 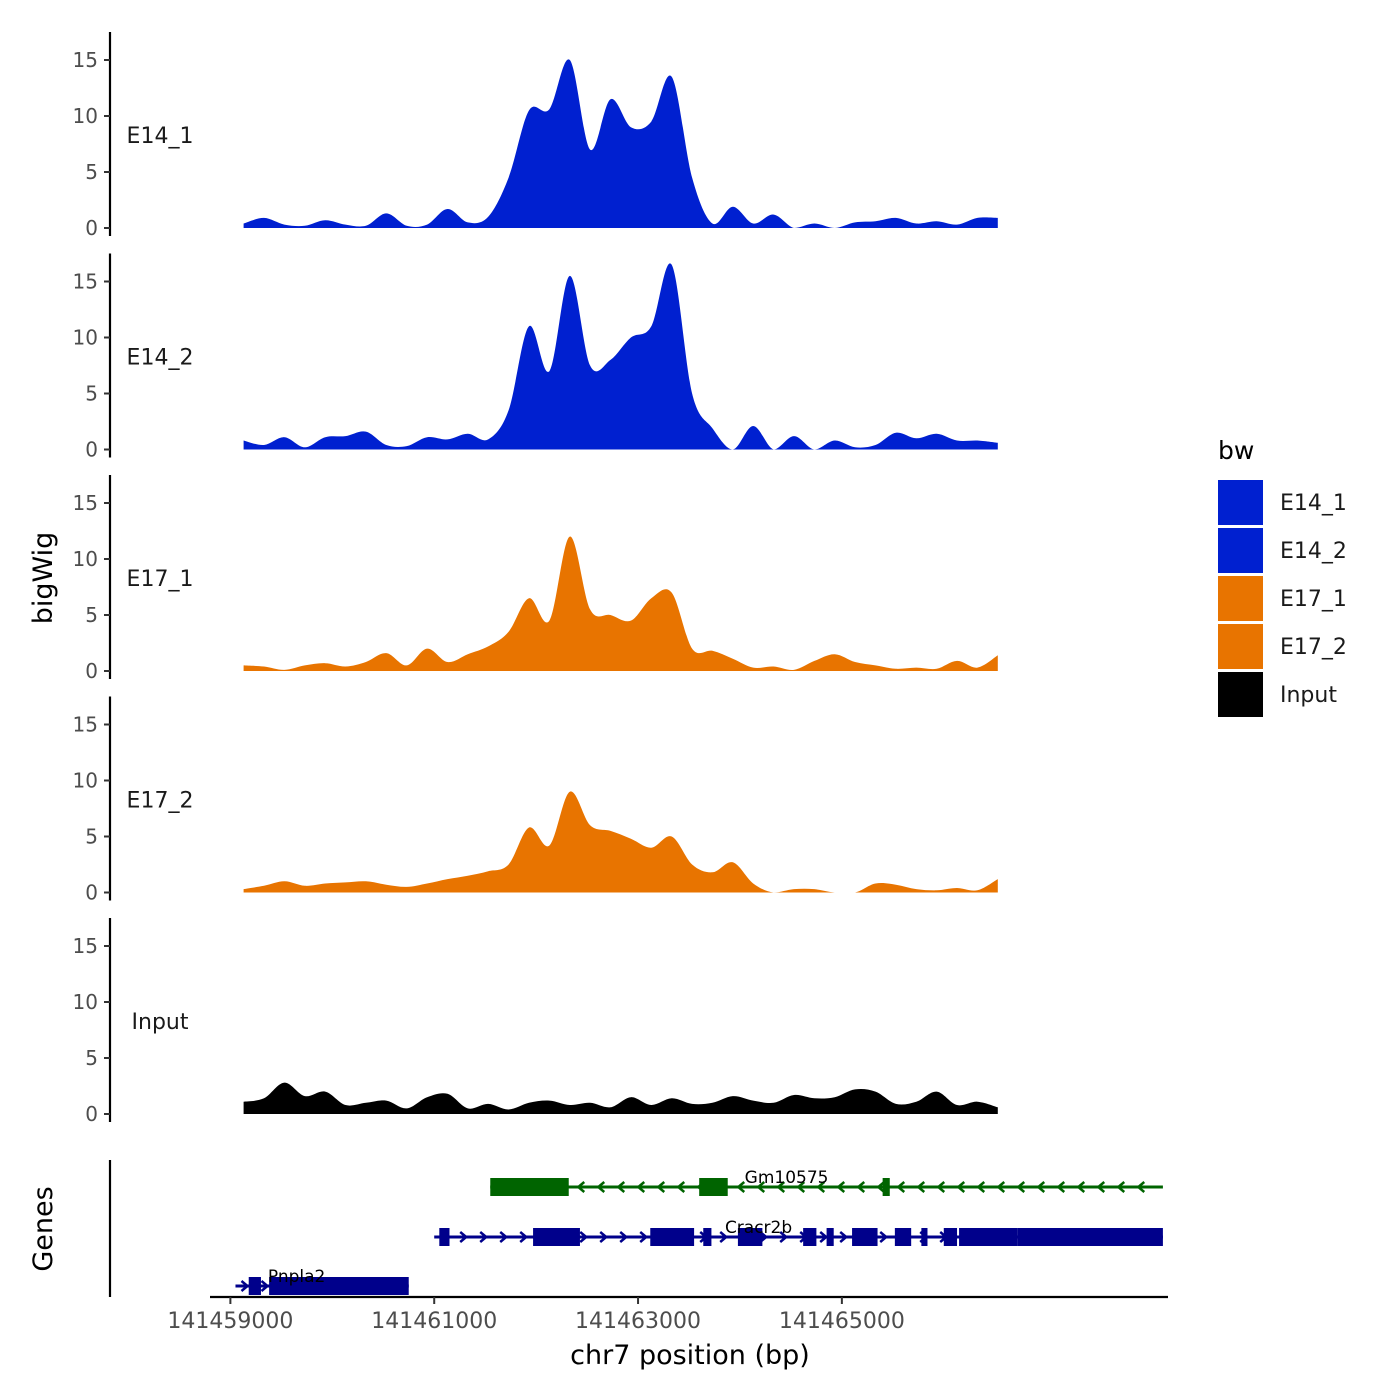 What do you see at coordinates (1313, 599) in the screenshot?
I see `legend-label-E17_1: E17_1` at bounding box center [1313, 599].